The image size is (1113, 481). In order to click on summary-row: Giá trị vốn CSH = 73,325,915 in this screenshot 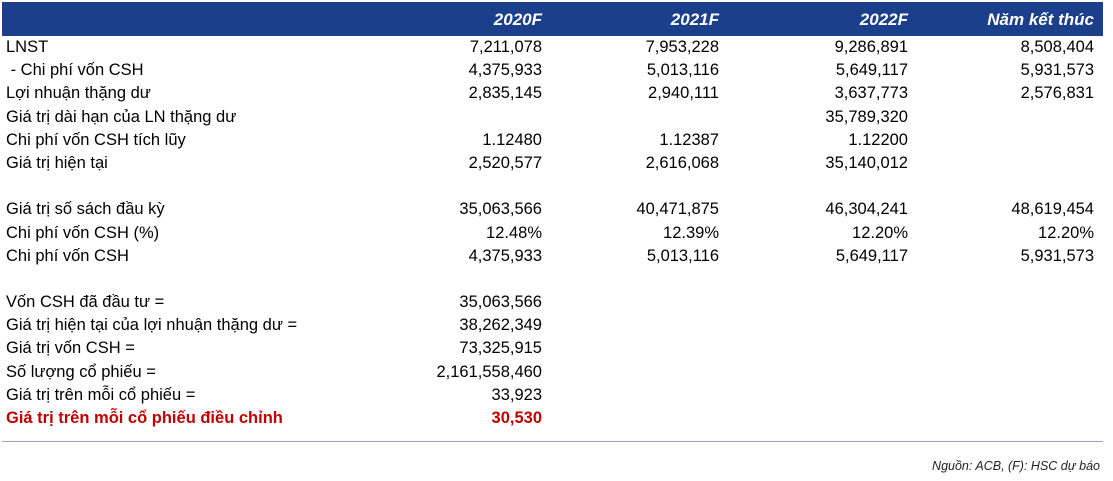, I will do `click(552, 348)`.